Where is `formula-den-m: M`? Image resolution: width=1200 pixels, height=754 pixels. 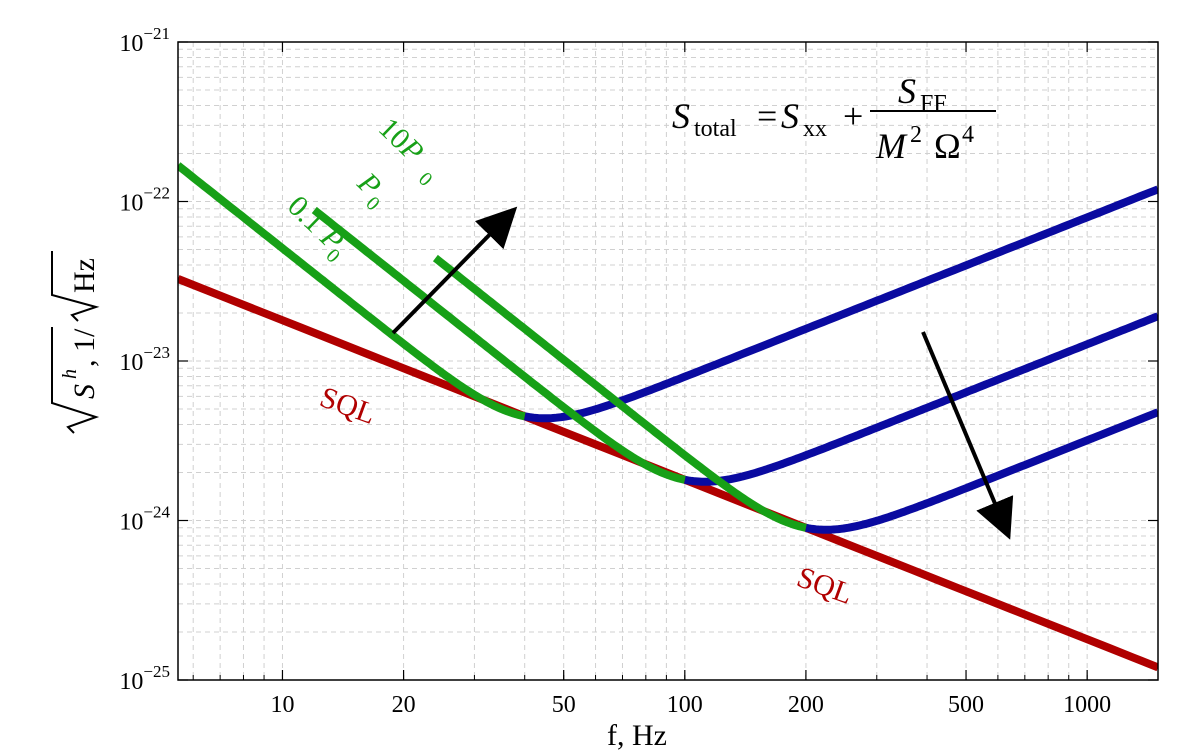
formula-den-m: M is located at coordinates (891, 146).